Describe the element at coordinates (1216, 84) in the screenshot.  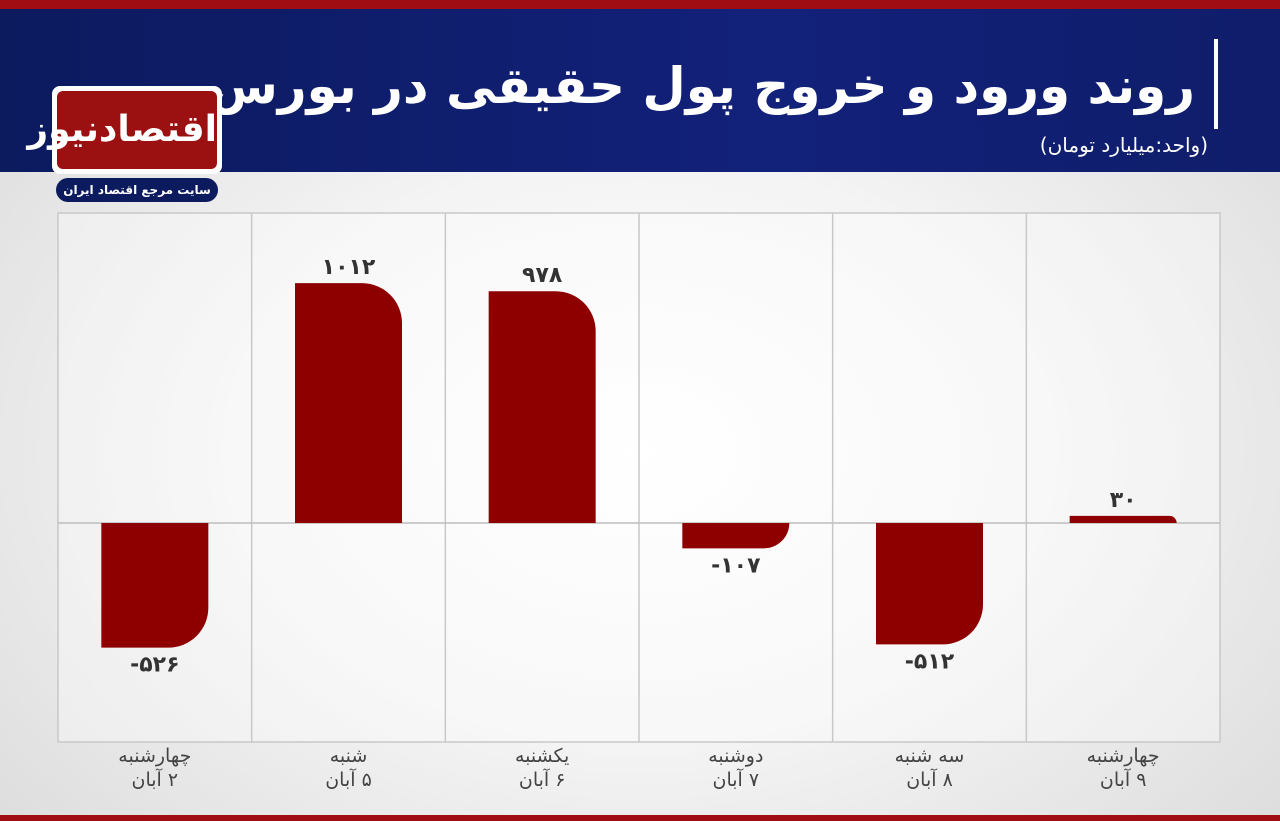
I see `title-divider` at that location.